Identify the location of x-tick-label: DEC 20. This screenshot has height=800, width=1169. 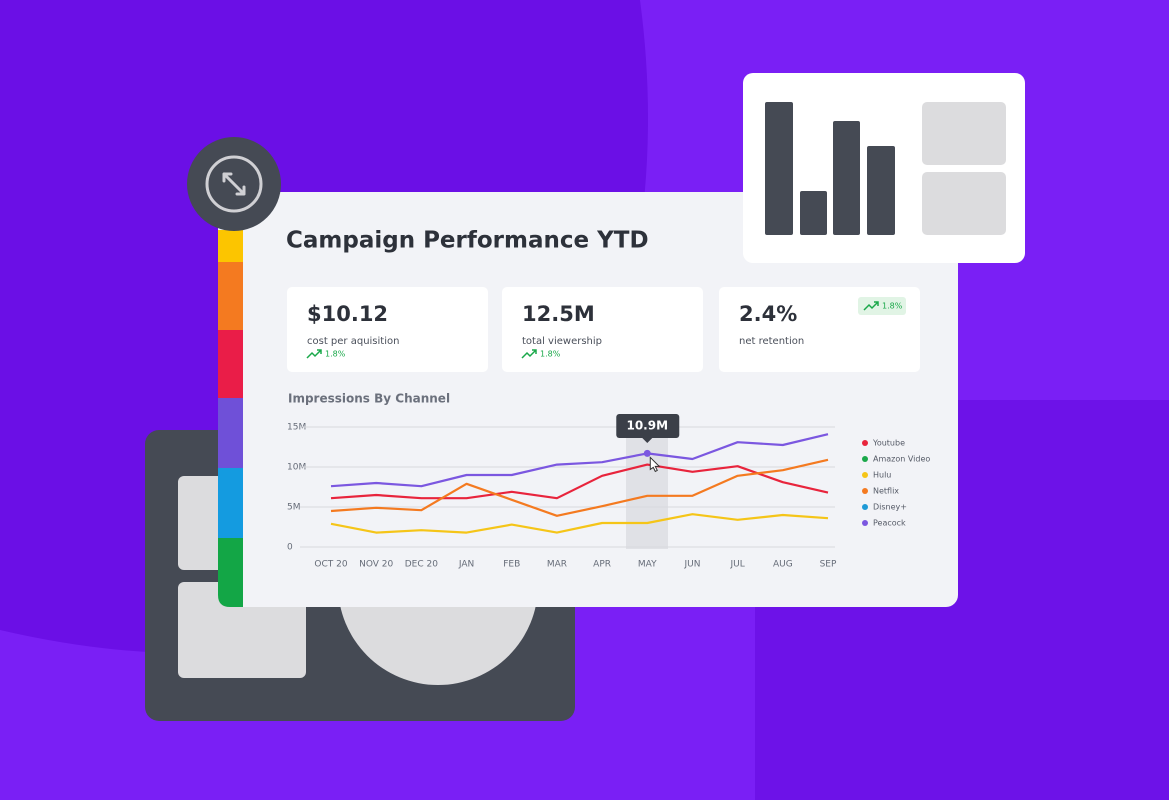
(421, 565).